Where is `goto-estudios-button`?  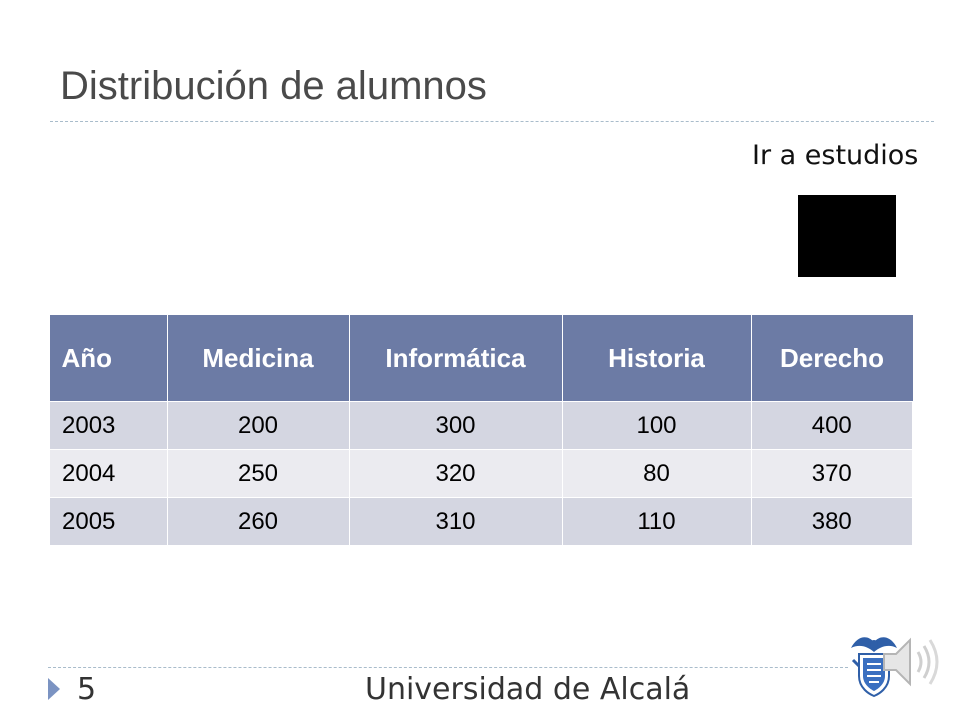 goto-estudios-button is located at coordinates (847, 236).